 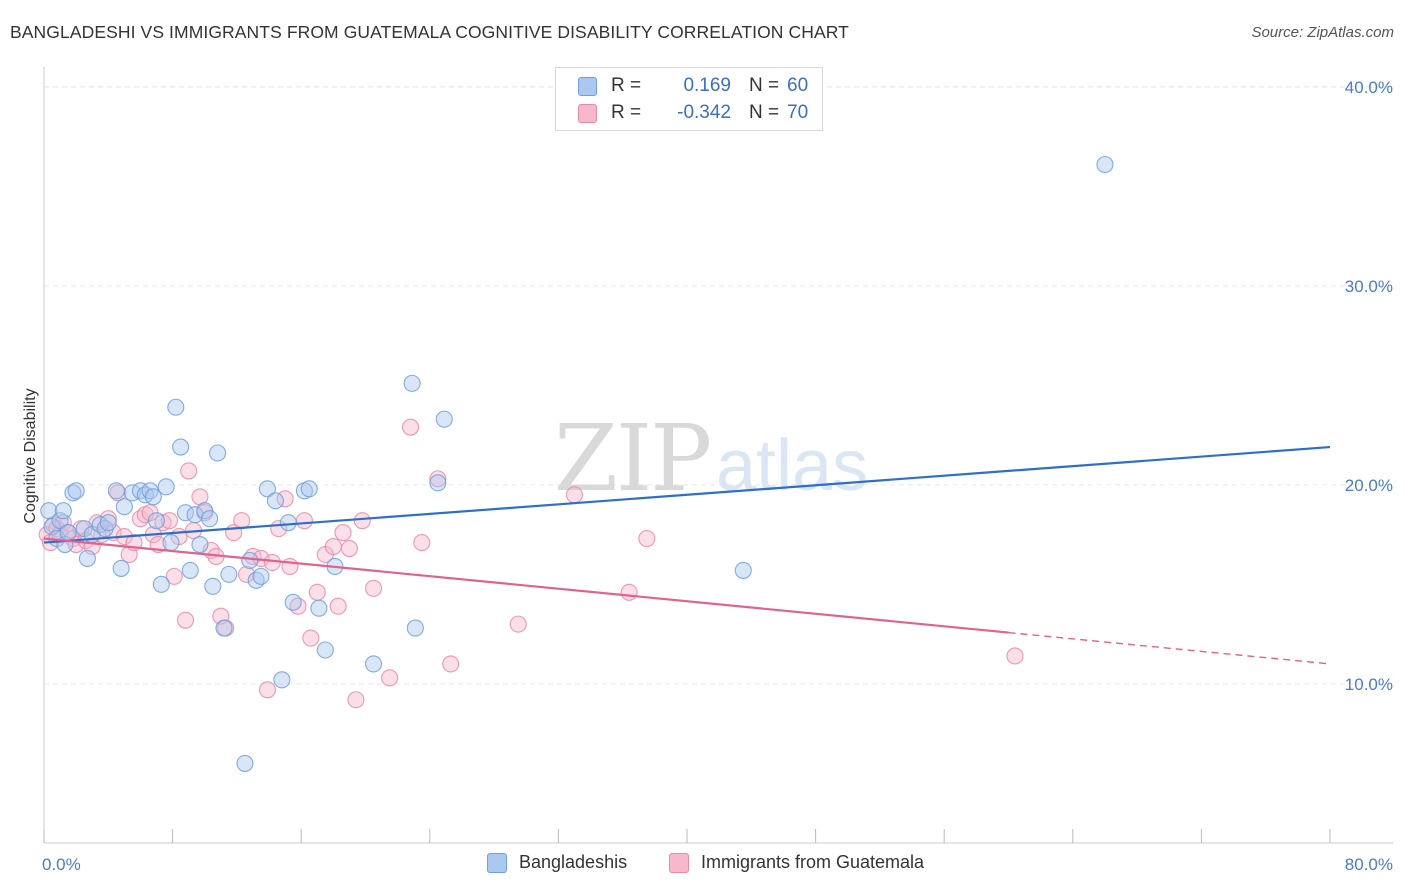 What do you see at coordinates (30, 455) in the screenshot?
I see `y-axis-label: Cognitive Disability` at bounding box center [30, 455].